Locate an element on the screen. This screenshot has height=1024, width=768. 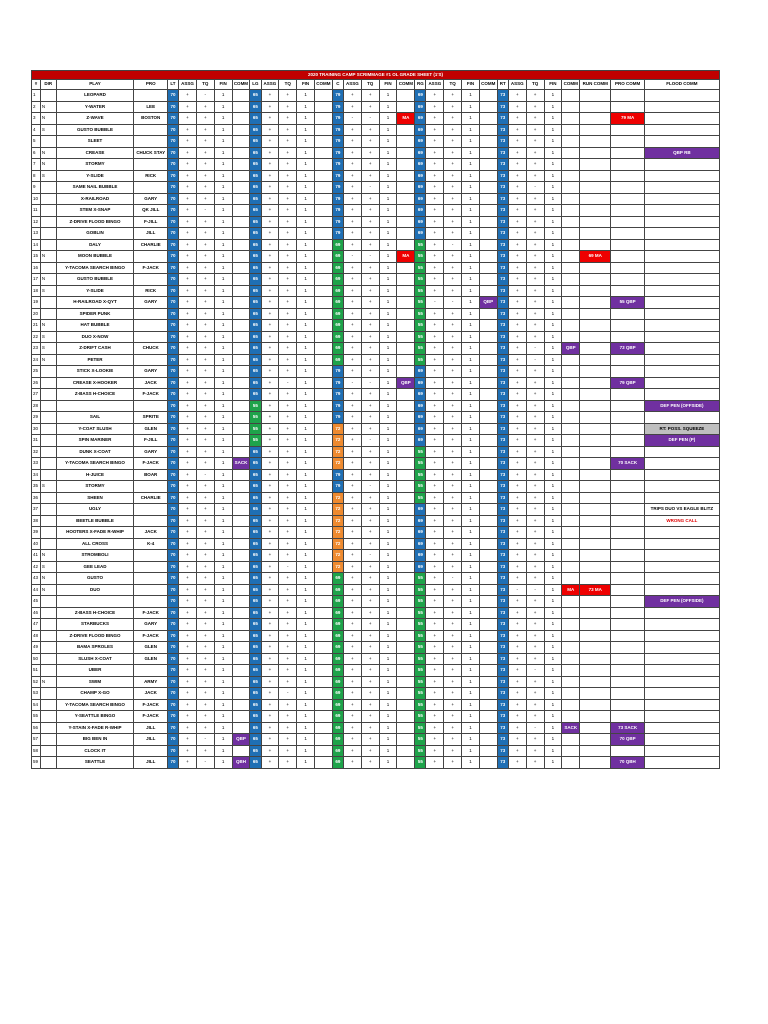
table-row: 35 S STORMY 70 + +1 65 + +1 79 + -1 55 + +1 73 + +1 is located at coordinates (376, 486).